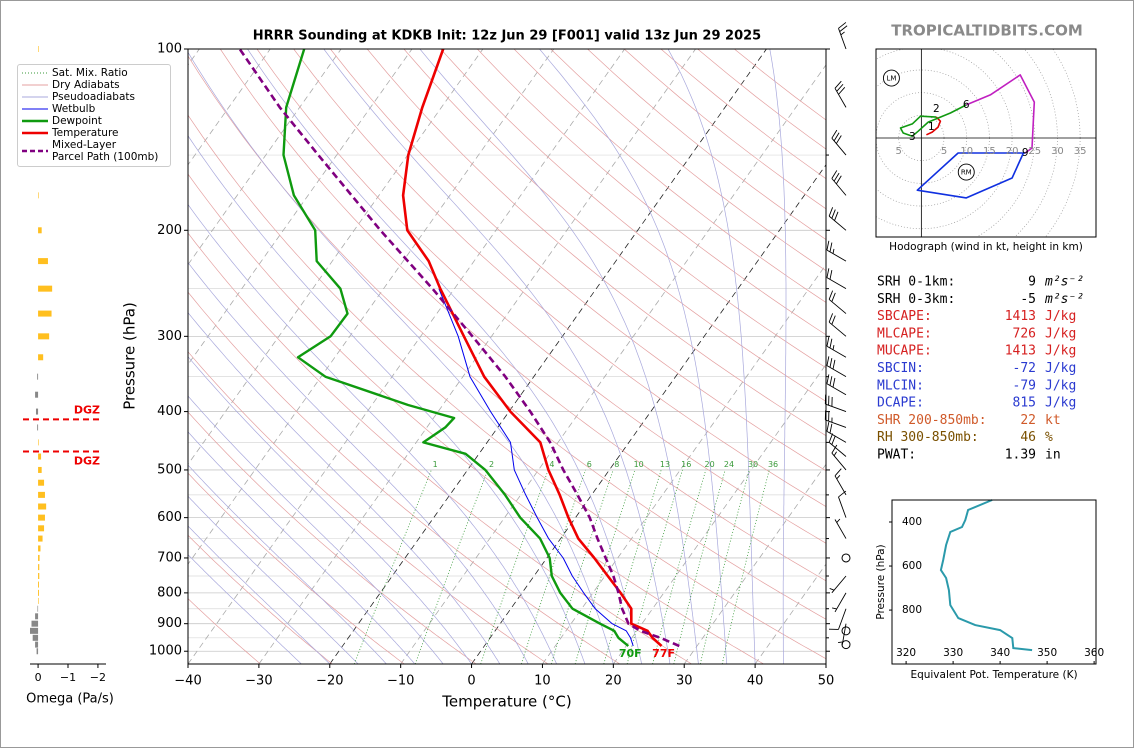 Image resolution: width=1134 pixels, height=748 pixels. I want to click on legend-entry: Dewpoint, so click(94, 121).